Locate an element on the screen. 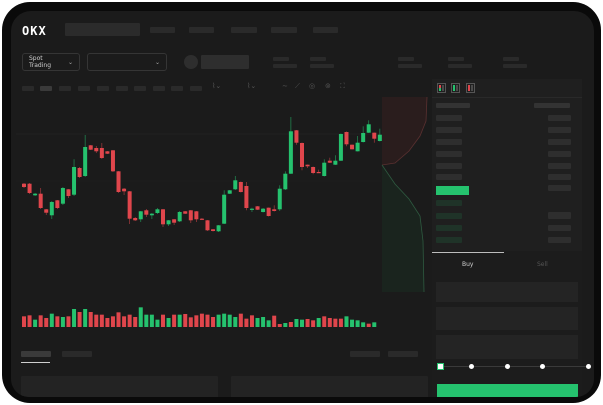 This screenshot has height=405, width=603. sell-tab: Sell is located at coordinates (542, 264).